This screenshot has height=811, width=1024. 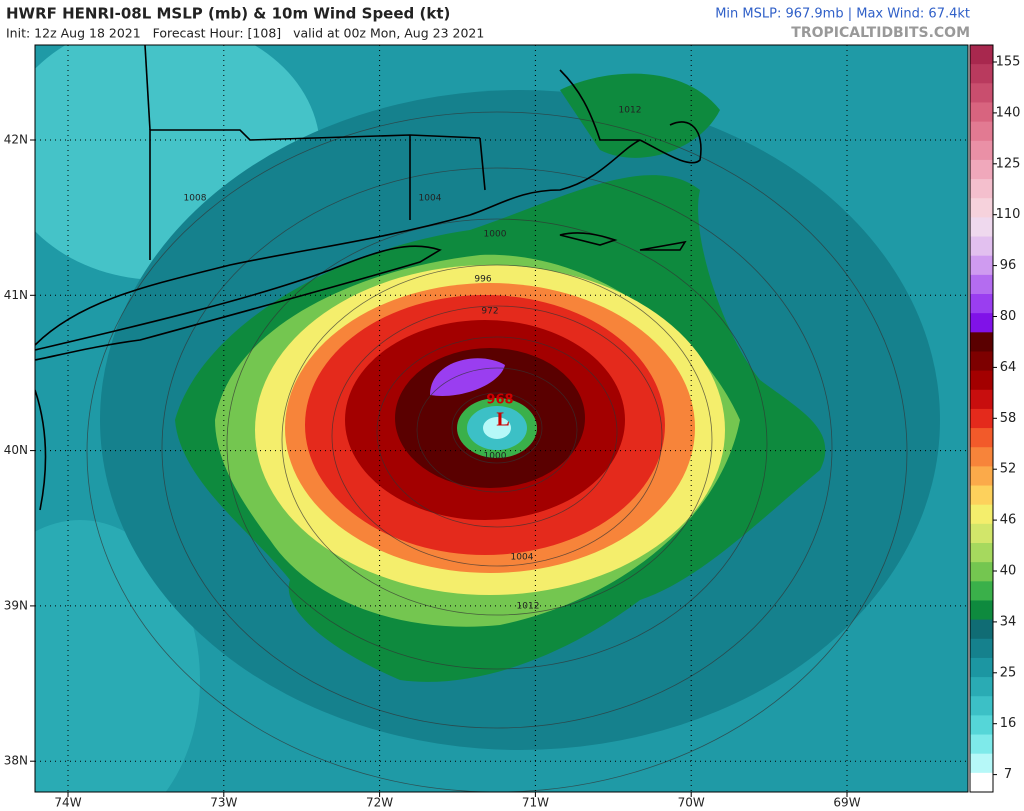 What do you see at coordinates (1008, 112) in the screenshot?
I see `colorbar-label: 140` at bounding box center [1008, 112].